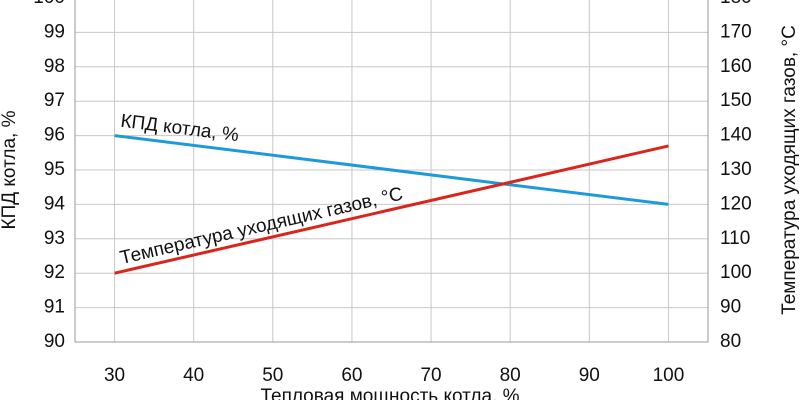 This screenshot has width=800, height=400. I want to click on y2-tick-label: 160, so click(736, 66).